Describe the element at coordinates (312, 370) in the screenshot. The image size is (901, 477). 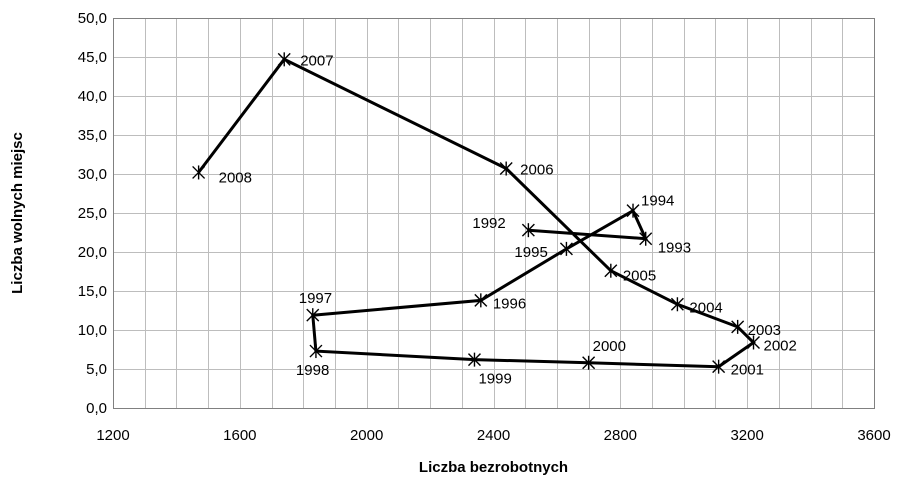
I see `point-label-1998: 1998` at that location.